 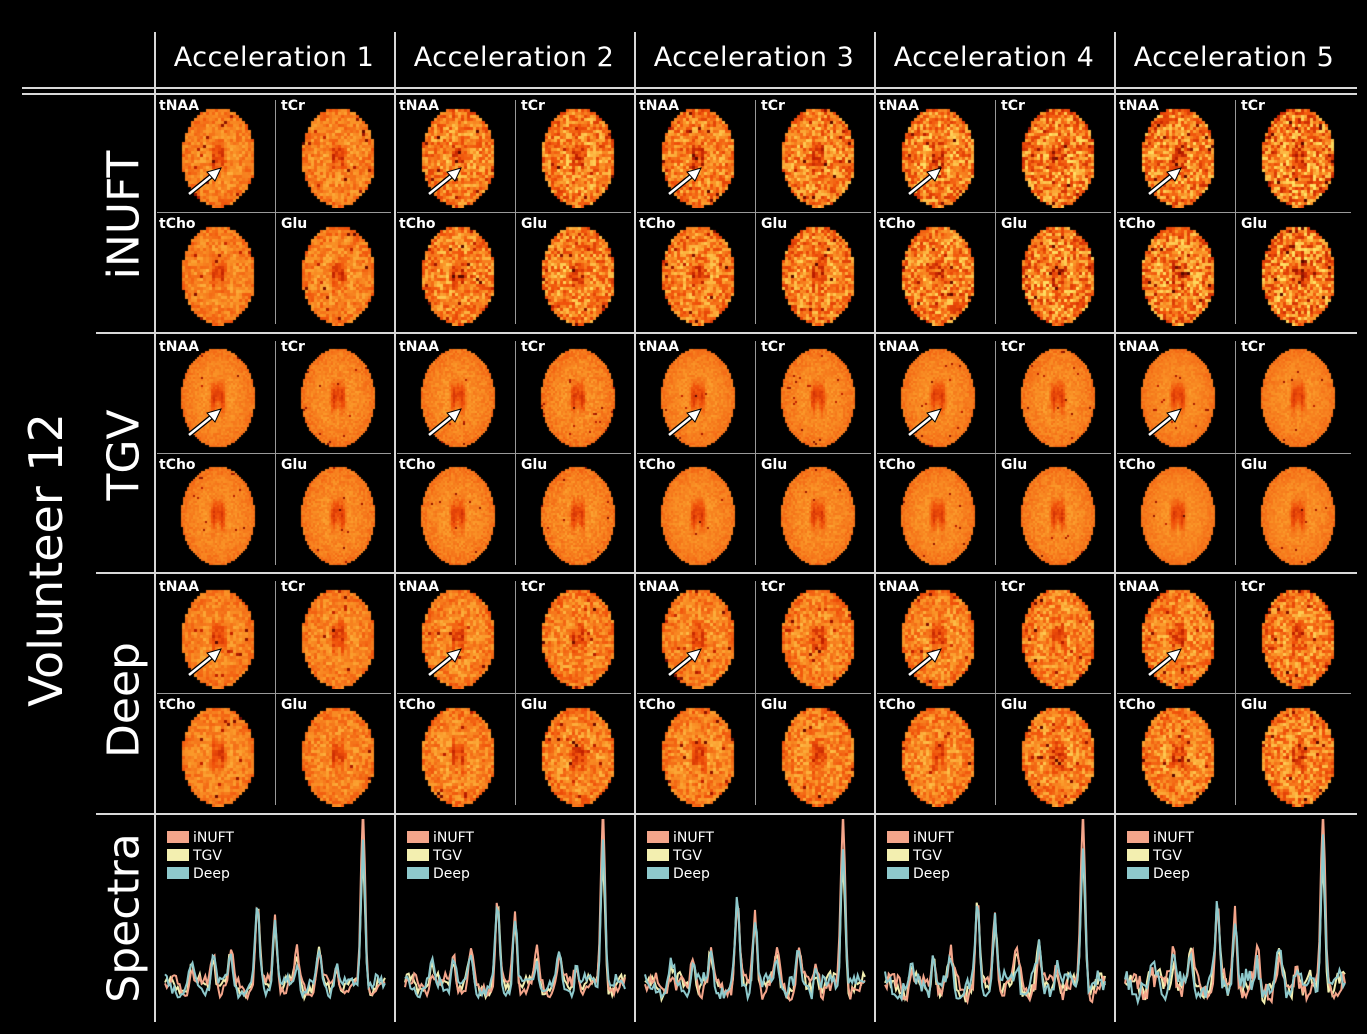 I want to click on column-header: Acceleration 3, so click(x=754, y=57).